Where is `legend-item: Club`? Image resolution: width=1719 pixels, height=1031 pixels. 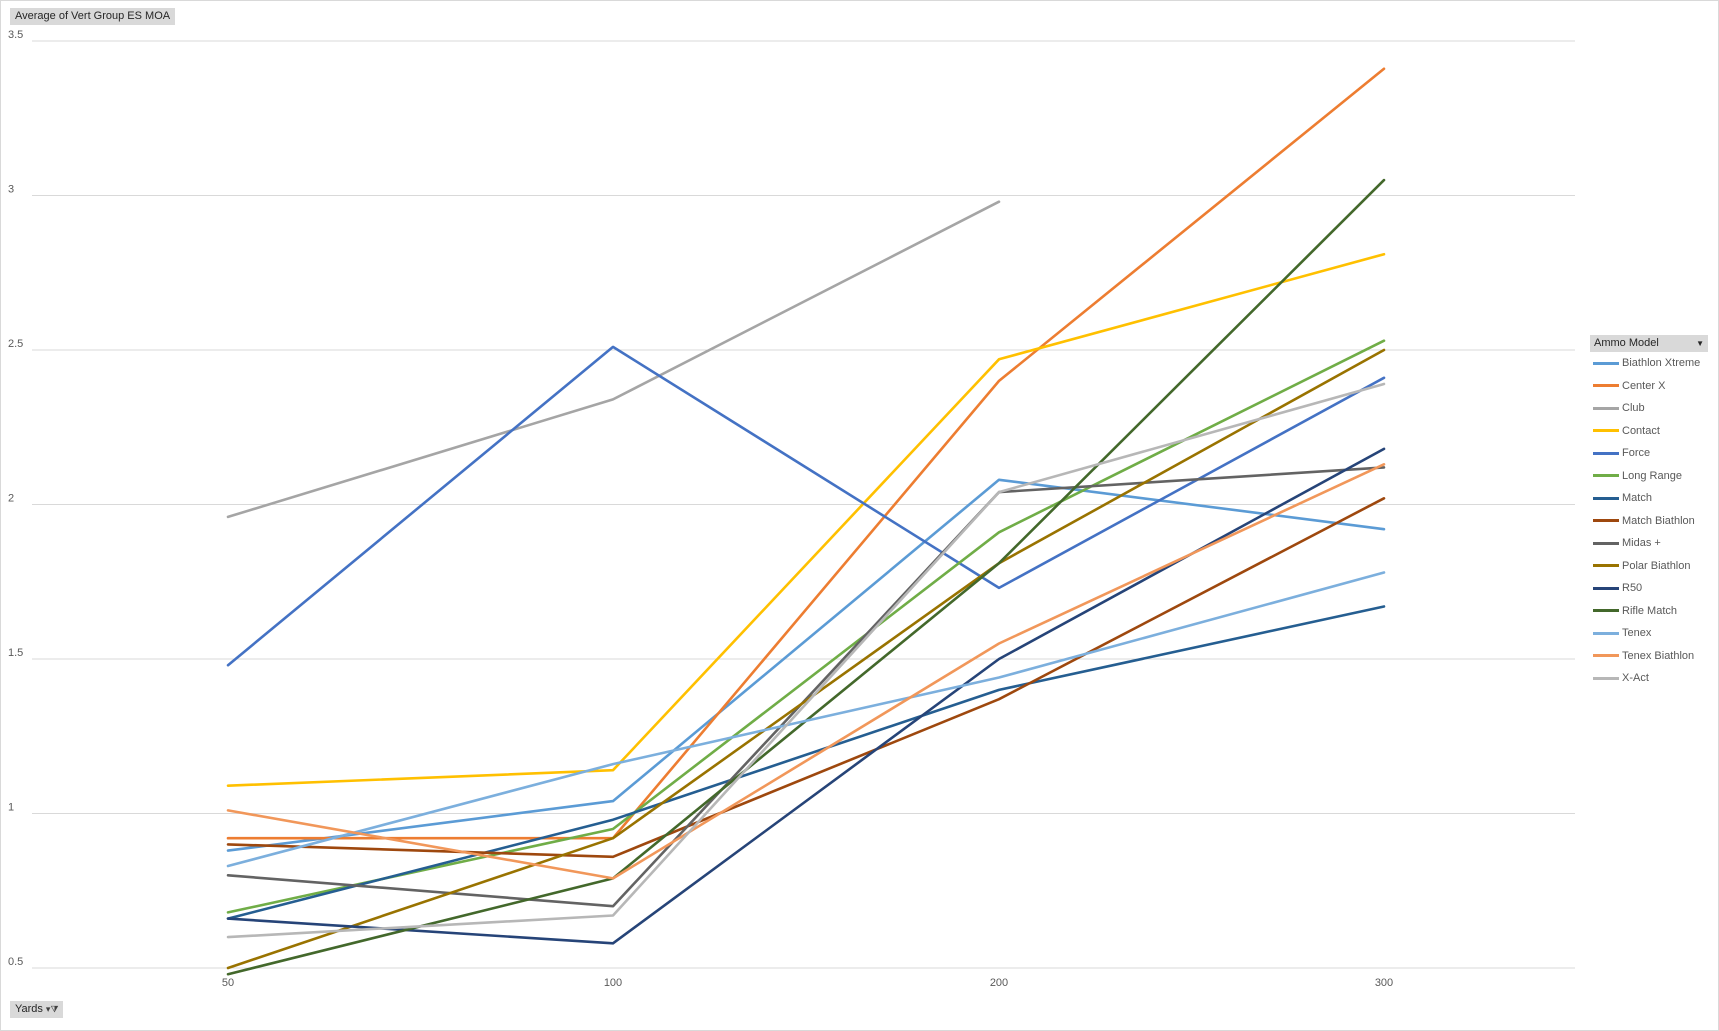
legend-item: Club is located at coordinates (1649, 408).